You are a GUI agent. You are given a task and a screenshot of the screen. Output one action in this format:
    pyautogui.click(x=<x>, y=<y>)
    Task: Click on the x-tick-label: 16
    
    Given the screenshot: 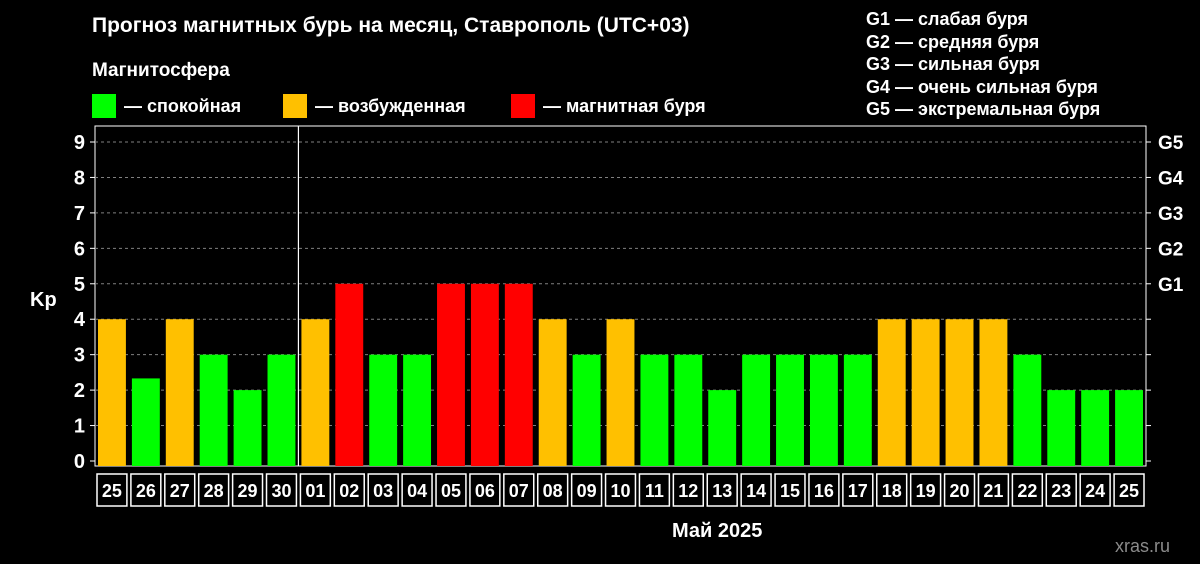 What is the action you would take?
    pyautogui.click(x=824, y=491)
    